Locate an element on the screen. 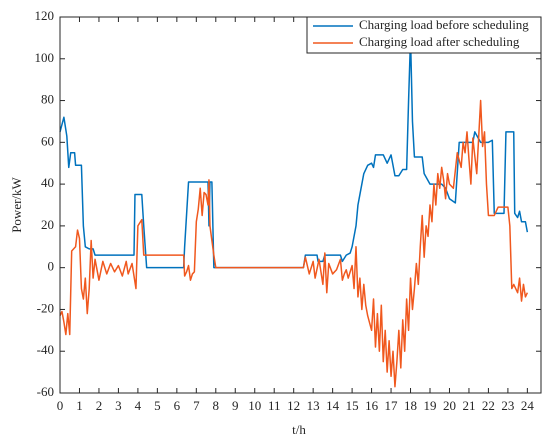  x-tick-label: 22 is located at coordinates (488, 405).